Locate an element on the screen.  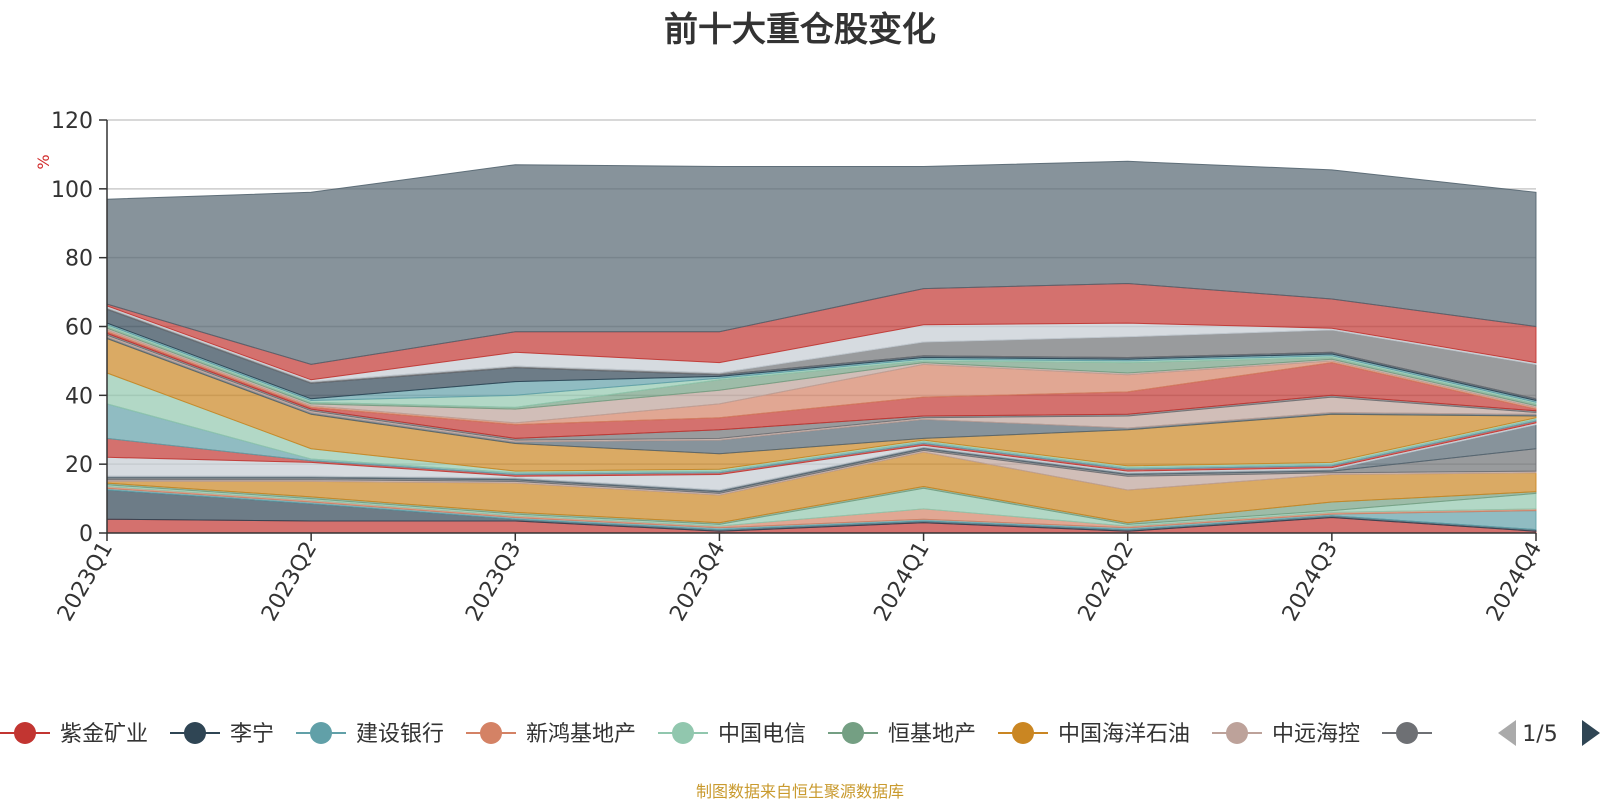
x-tick-label: 2024Q3 is located at coordinates (1310, 582).